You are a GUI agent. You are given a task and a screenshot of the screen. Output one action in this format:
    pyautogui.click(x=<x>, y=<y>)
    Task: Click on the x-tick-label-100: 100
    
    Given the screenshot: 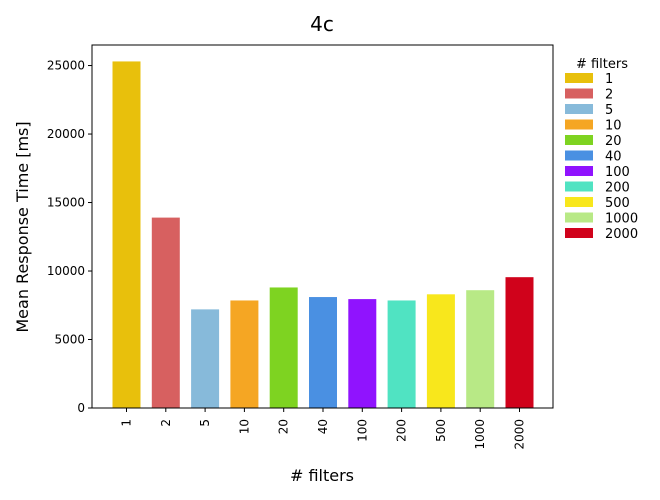 What is the action you would take?
    pyautogui.click(x=362, y=430)
    